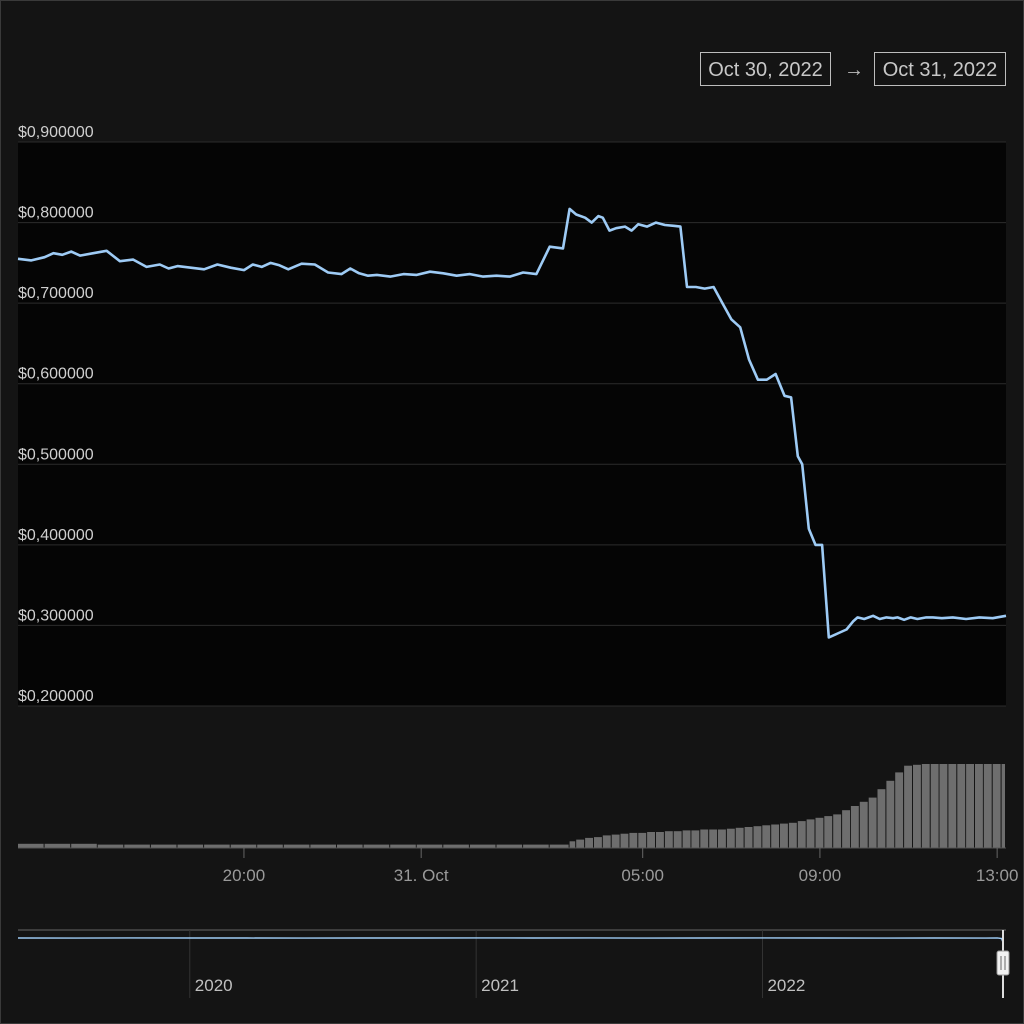 This screenshot has height=1024, width=1024. Describe the element at coordinates (765, 69) in the screenshot. I see `range-from-input: Oct 30, 2022` at that location.